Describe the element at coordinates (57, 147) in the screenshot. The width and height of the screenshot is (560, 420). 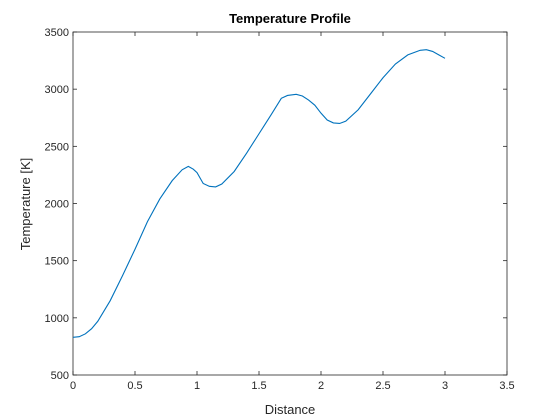
I see `y-tick-label: 2500` at that location.